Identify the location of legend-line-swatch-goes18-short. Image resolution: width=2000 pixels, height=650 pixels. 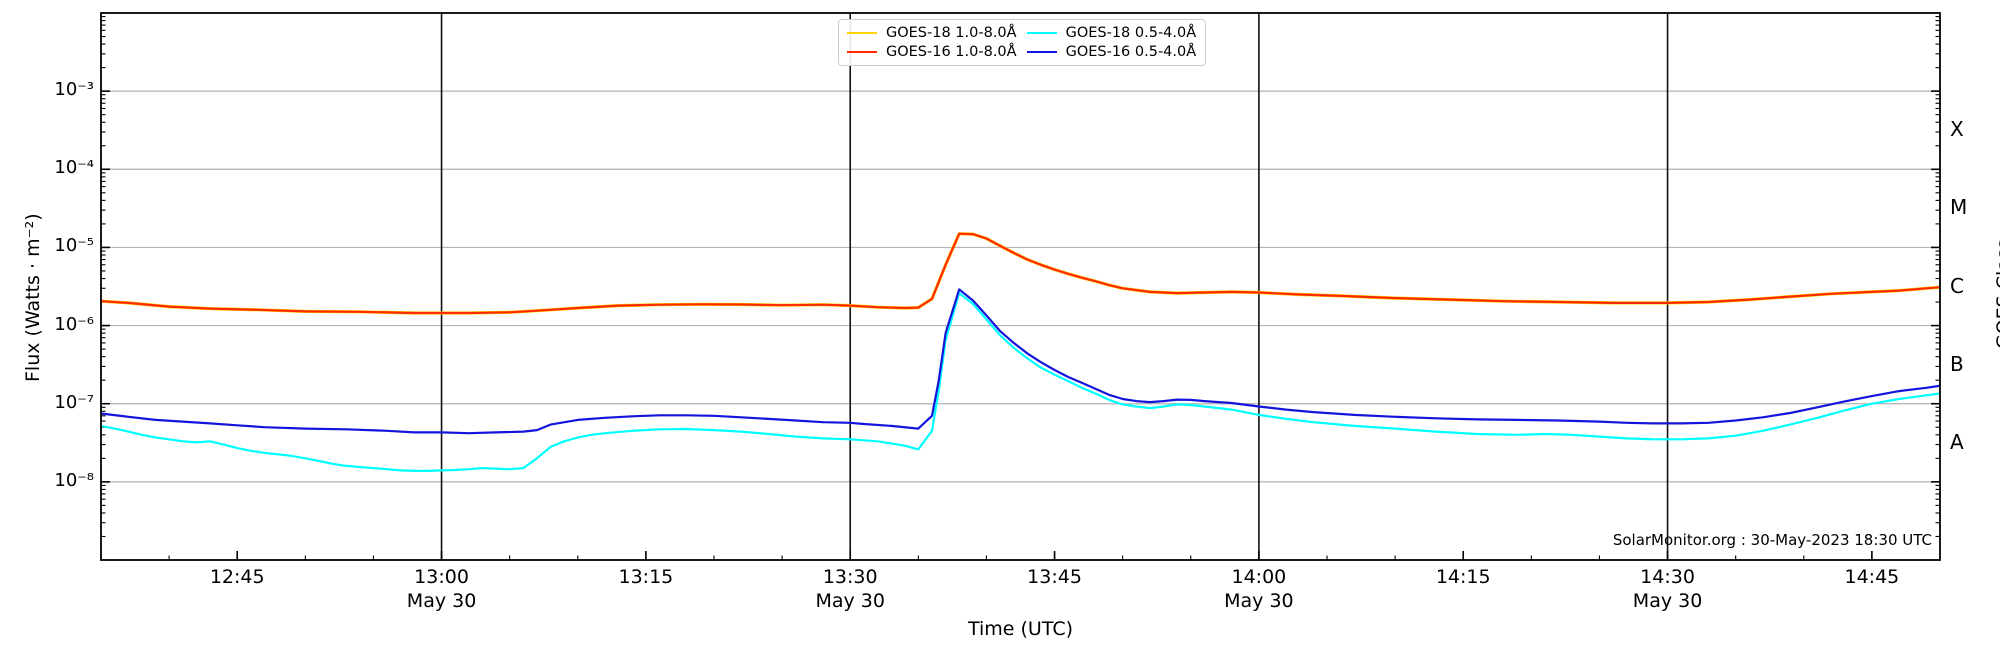
(1041, 33).